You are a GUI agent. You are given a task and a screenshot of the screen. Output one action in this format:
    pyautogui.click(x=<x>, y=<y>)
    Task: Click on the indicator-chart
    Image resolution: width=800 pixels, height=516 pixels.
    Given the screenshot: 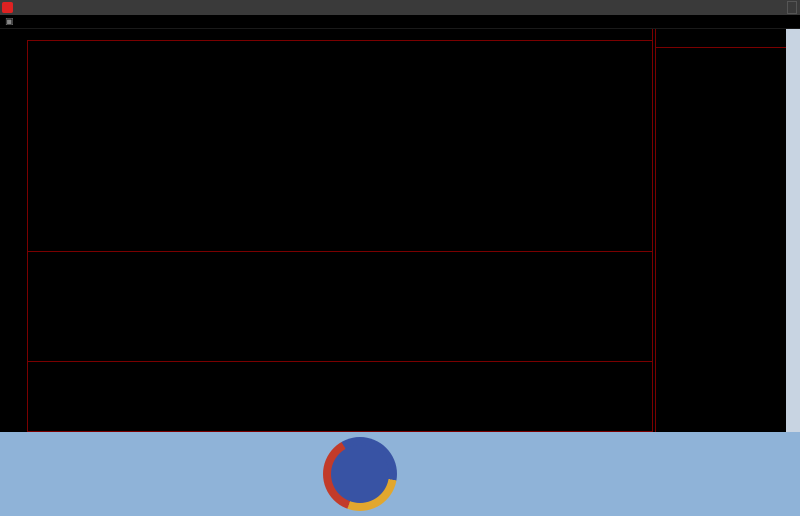 What is the action you would take?
    pyautogui.click(x=340, y=396)
    